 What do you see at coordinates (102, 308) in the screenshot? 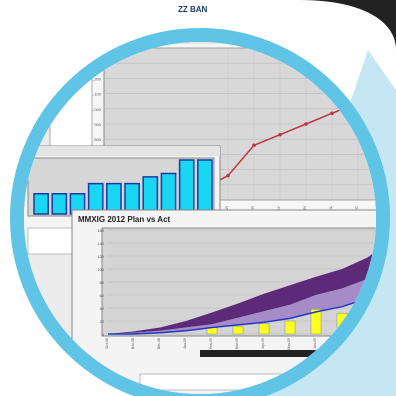
I see `y-tick-label: 40` at bounding box center [102, 308].